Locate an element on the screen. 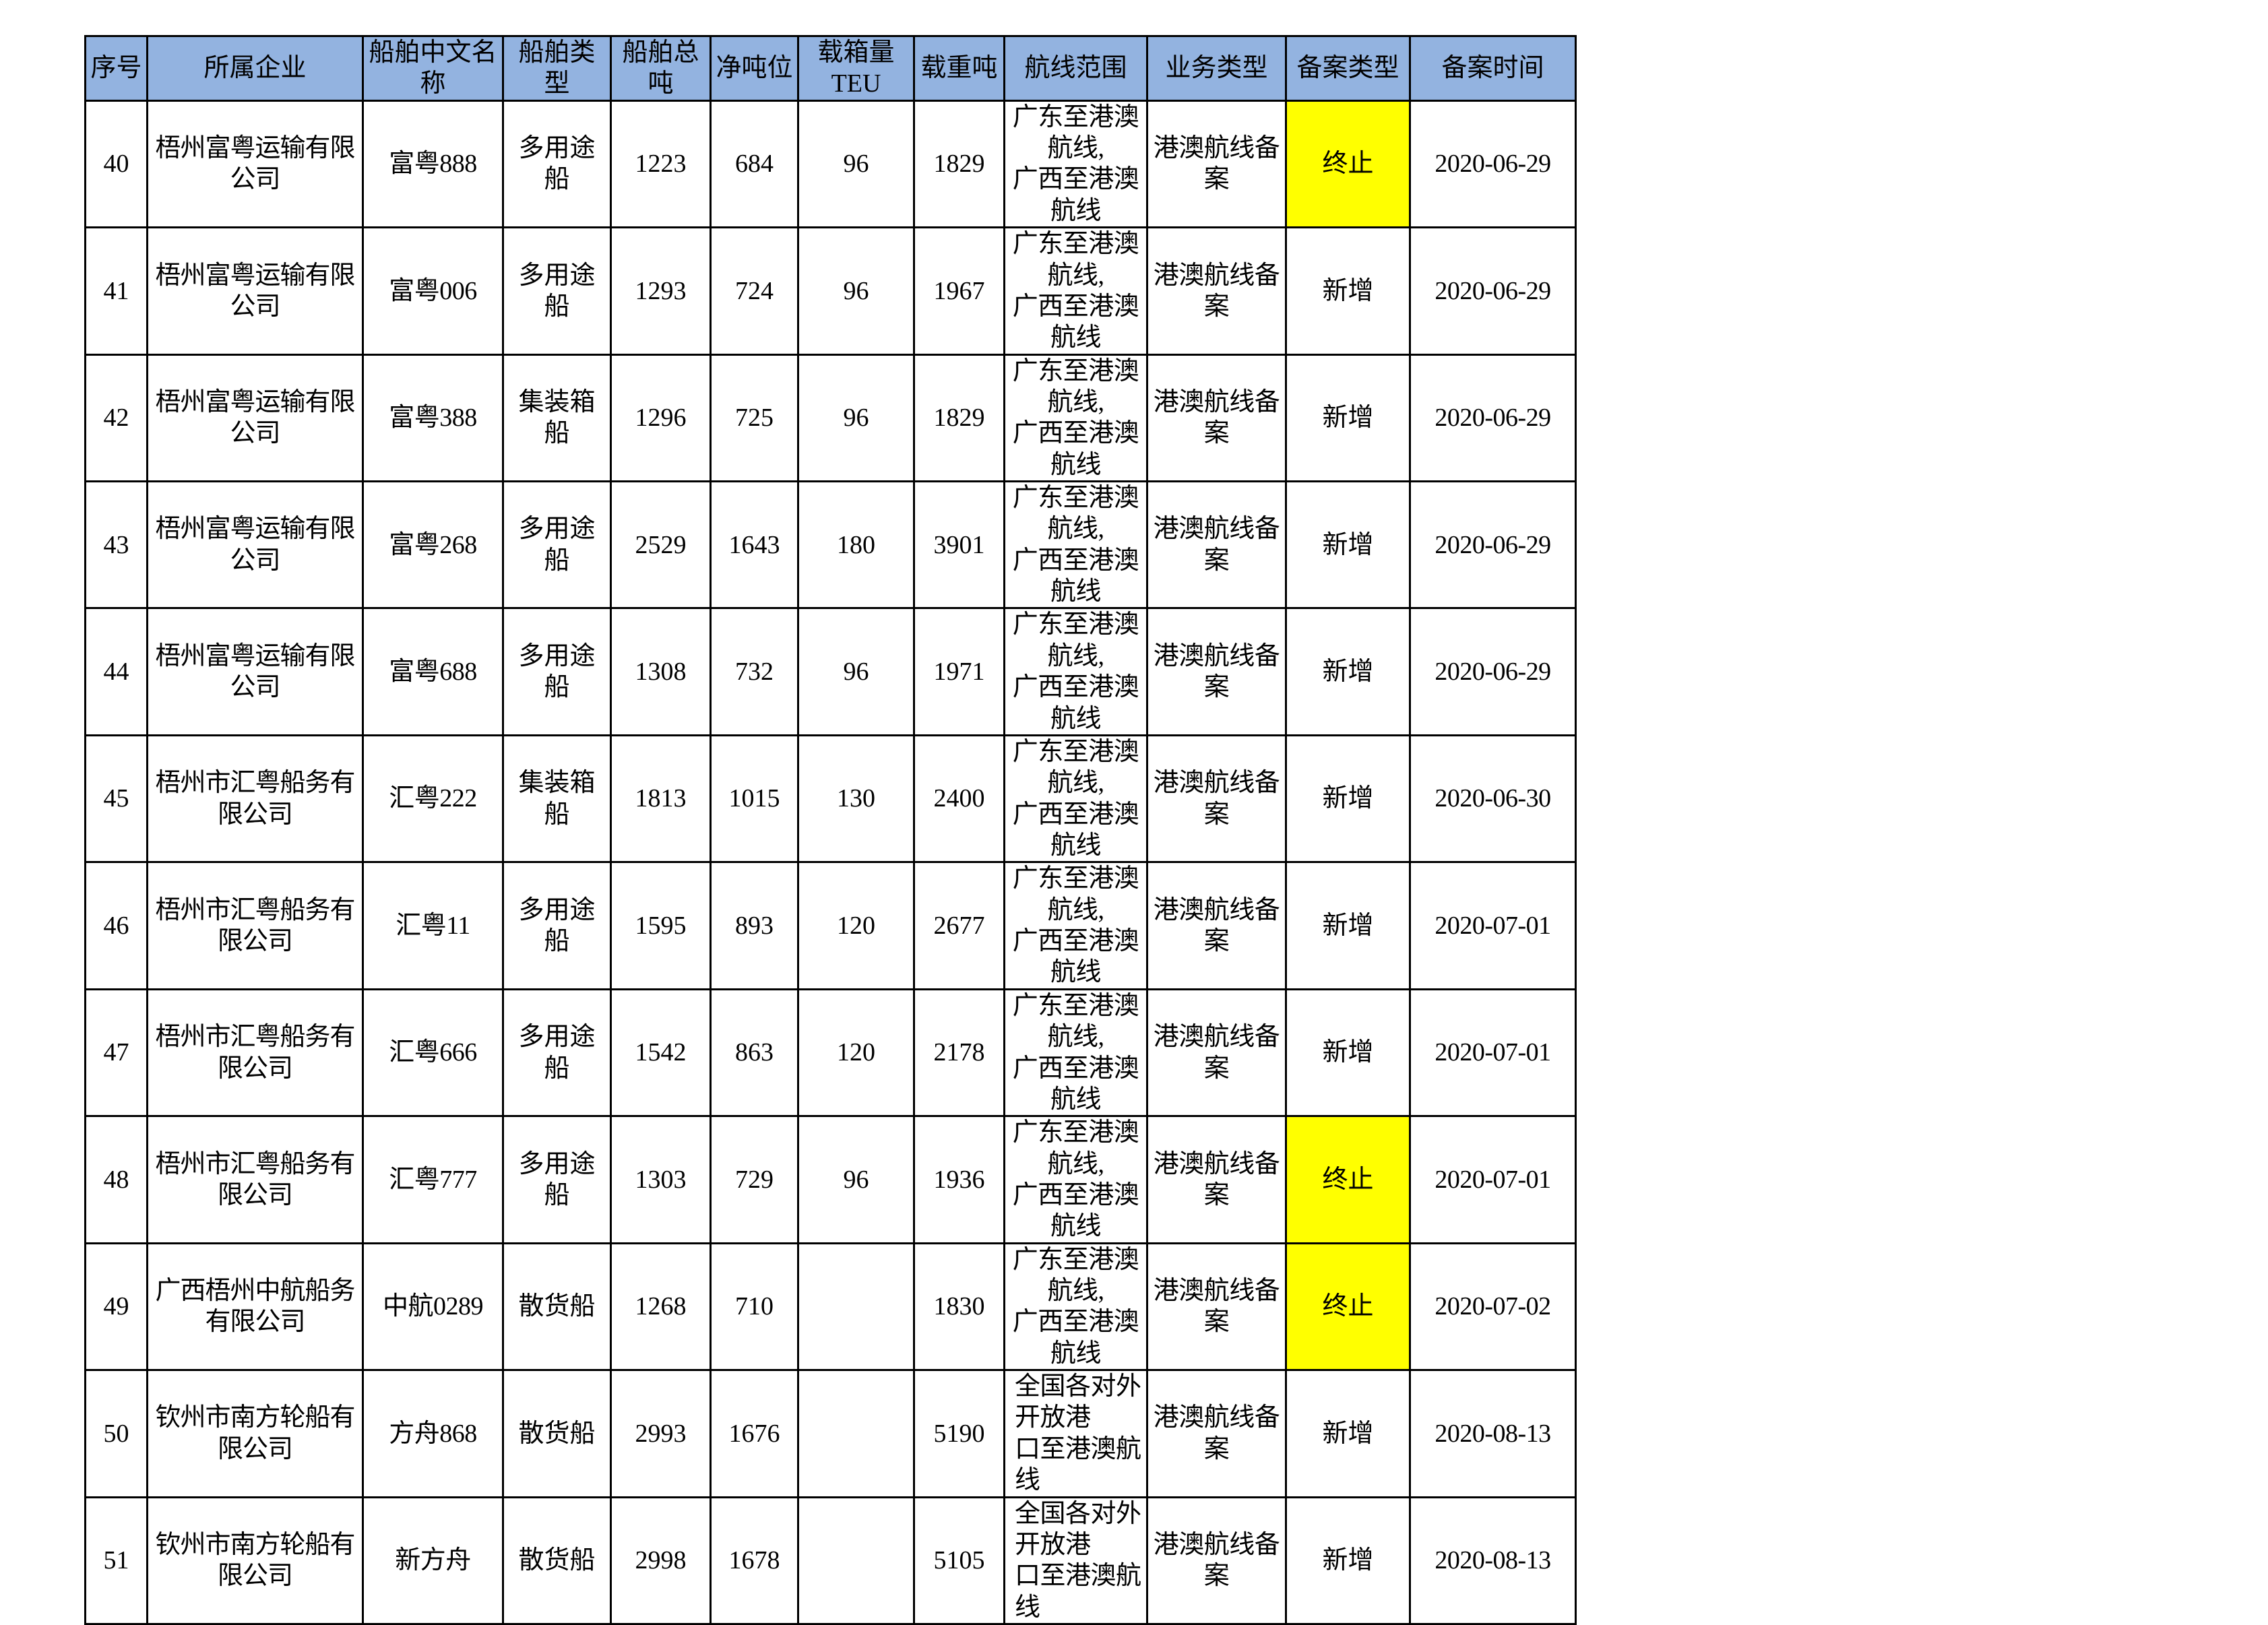 The height and width of the screenshot is (1625, 2268). cell-teu: 180 is located at coordinates (856, 545).